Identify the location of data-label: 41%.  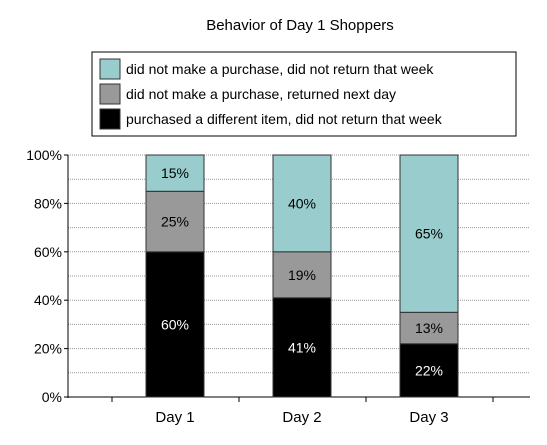
(302, 347).